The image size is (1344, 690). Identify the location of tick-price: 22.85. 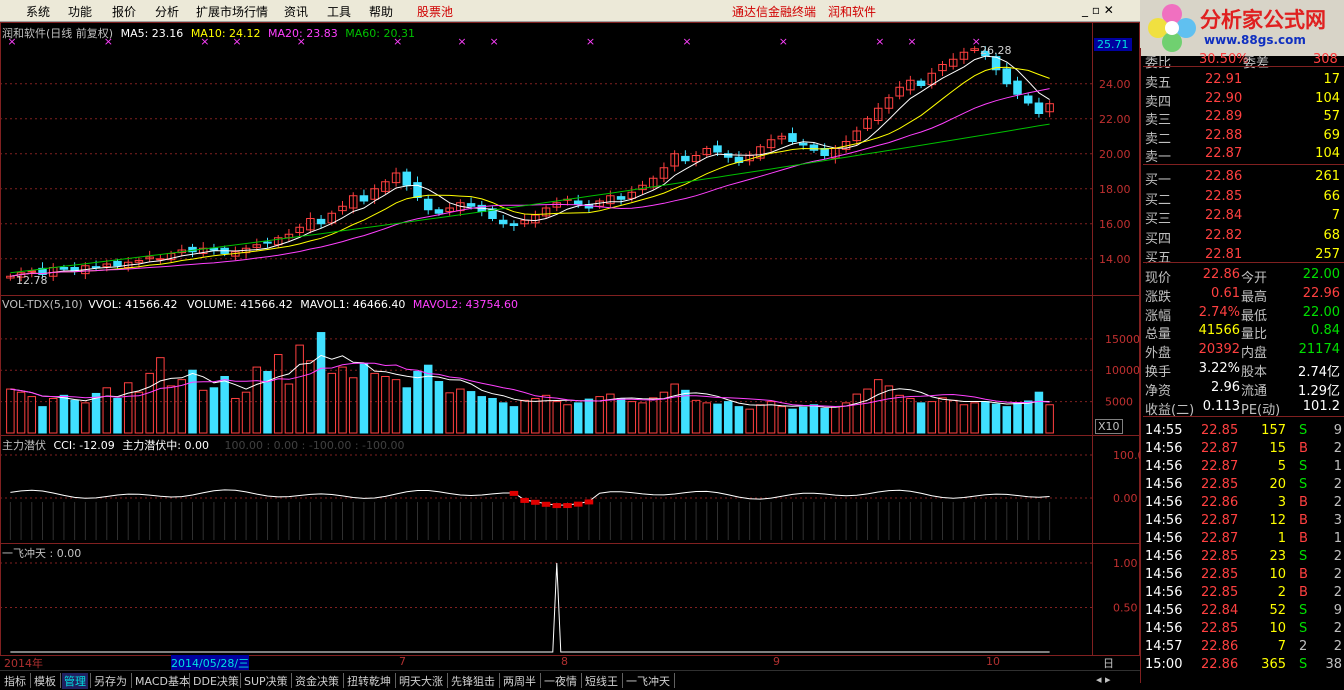
(1220, 556).